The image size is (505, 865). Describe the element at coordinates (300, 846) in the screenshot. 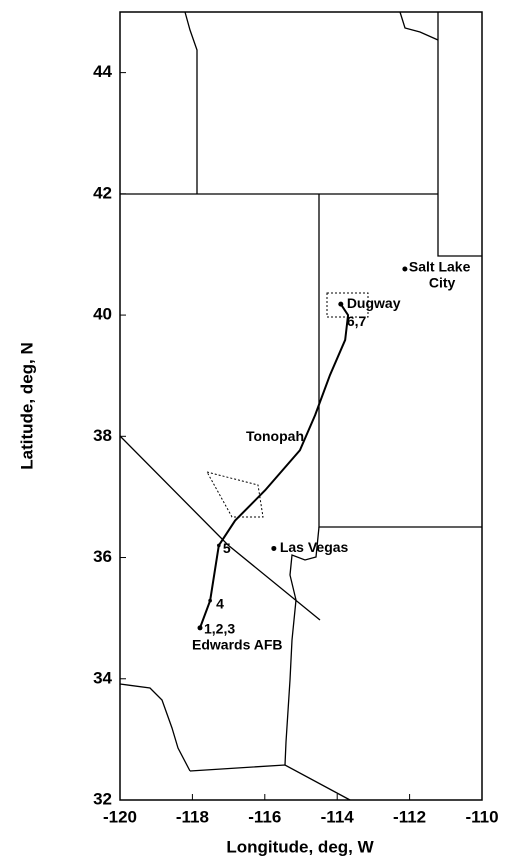

I see `x-axis-label: Longitude, deg, W` at that location.